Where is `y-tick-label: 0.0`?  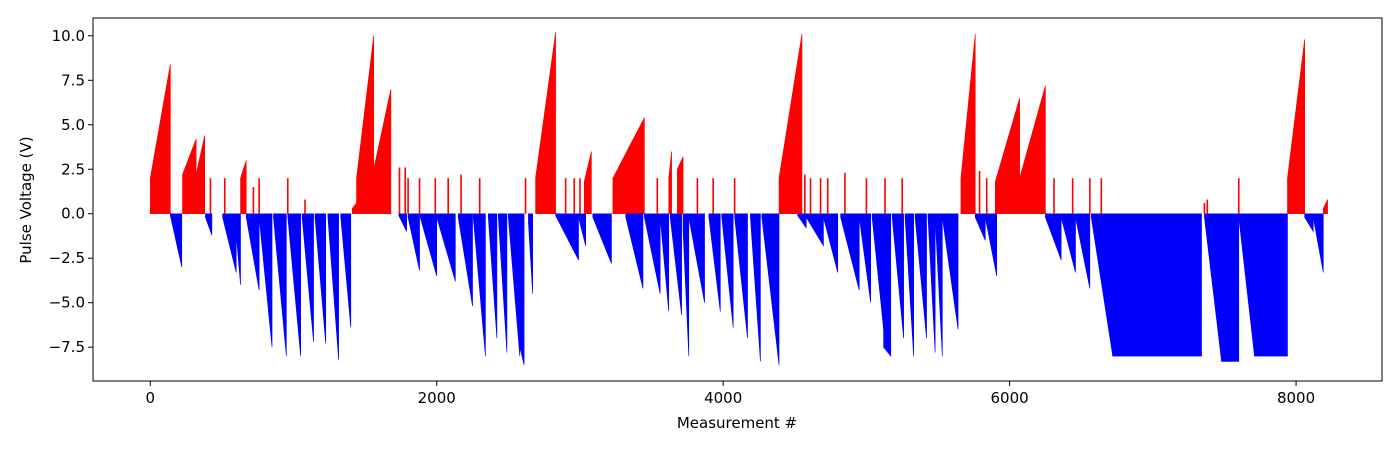 y-tick-label: 0.0 is located at coordinates (73, 214).